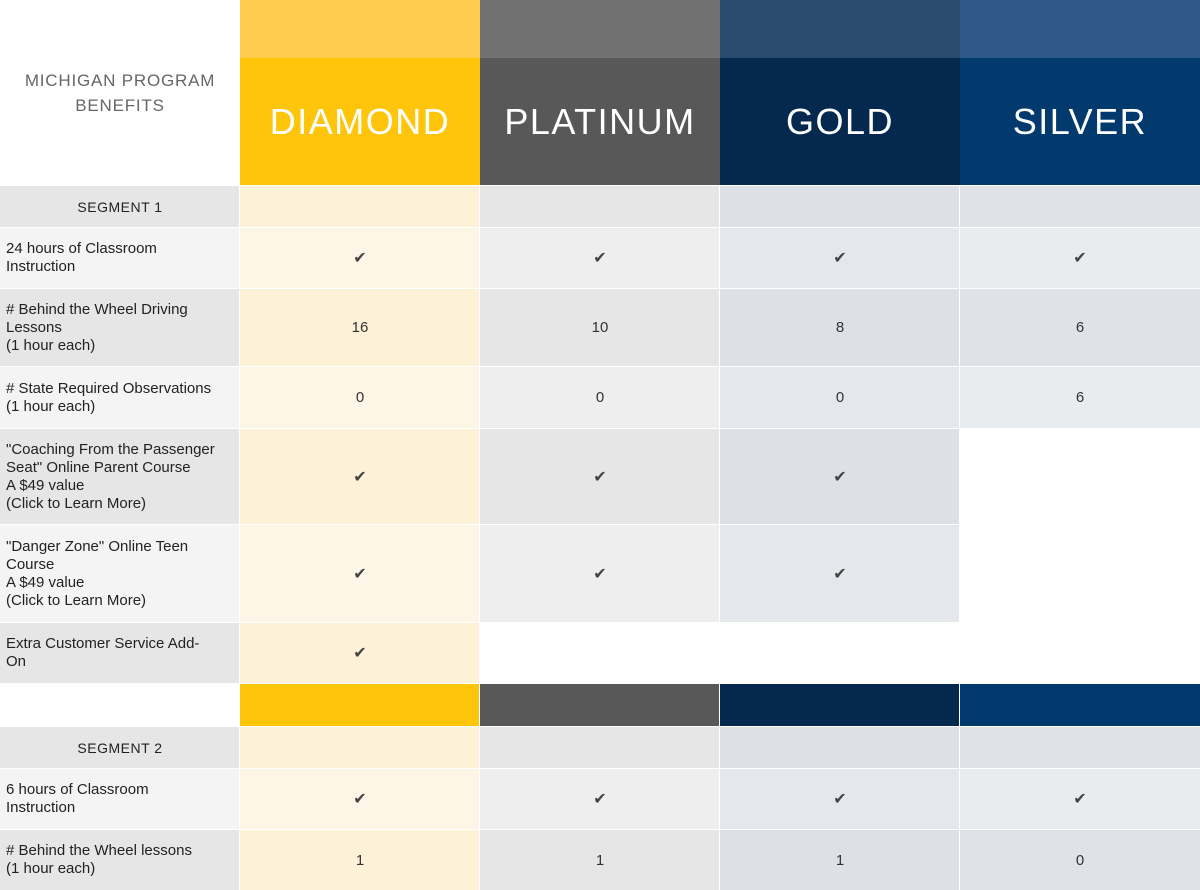 The image size is (1200, 890). I want to click on tier-header-silver: SILVER, so click(1080, 121).